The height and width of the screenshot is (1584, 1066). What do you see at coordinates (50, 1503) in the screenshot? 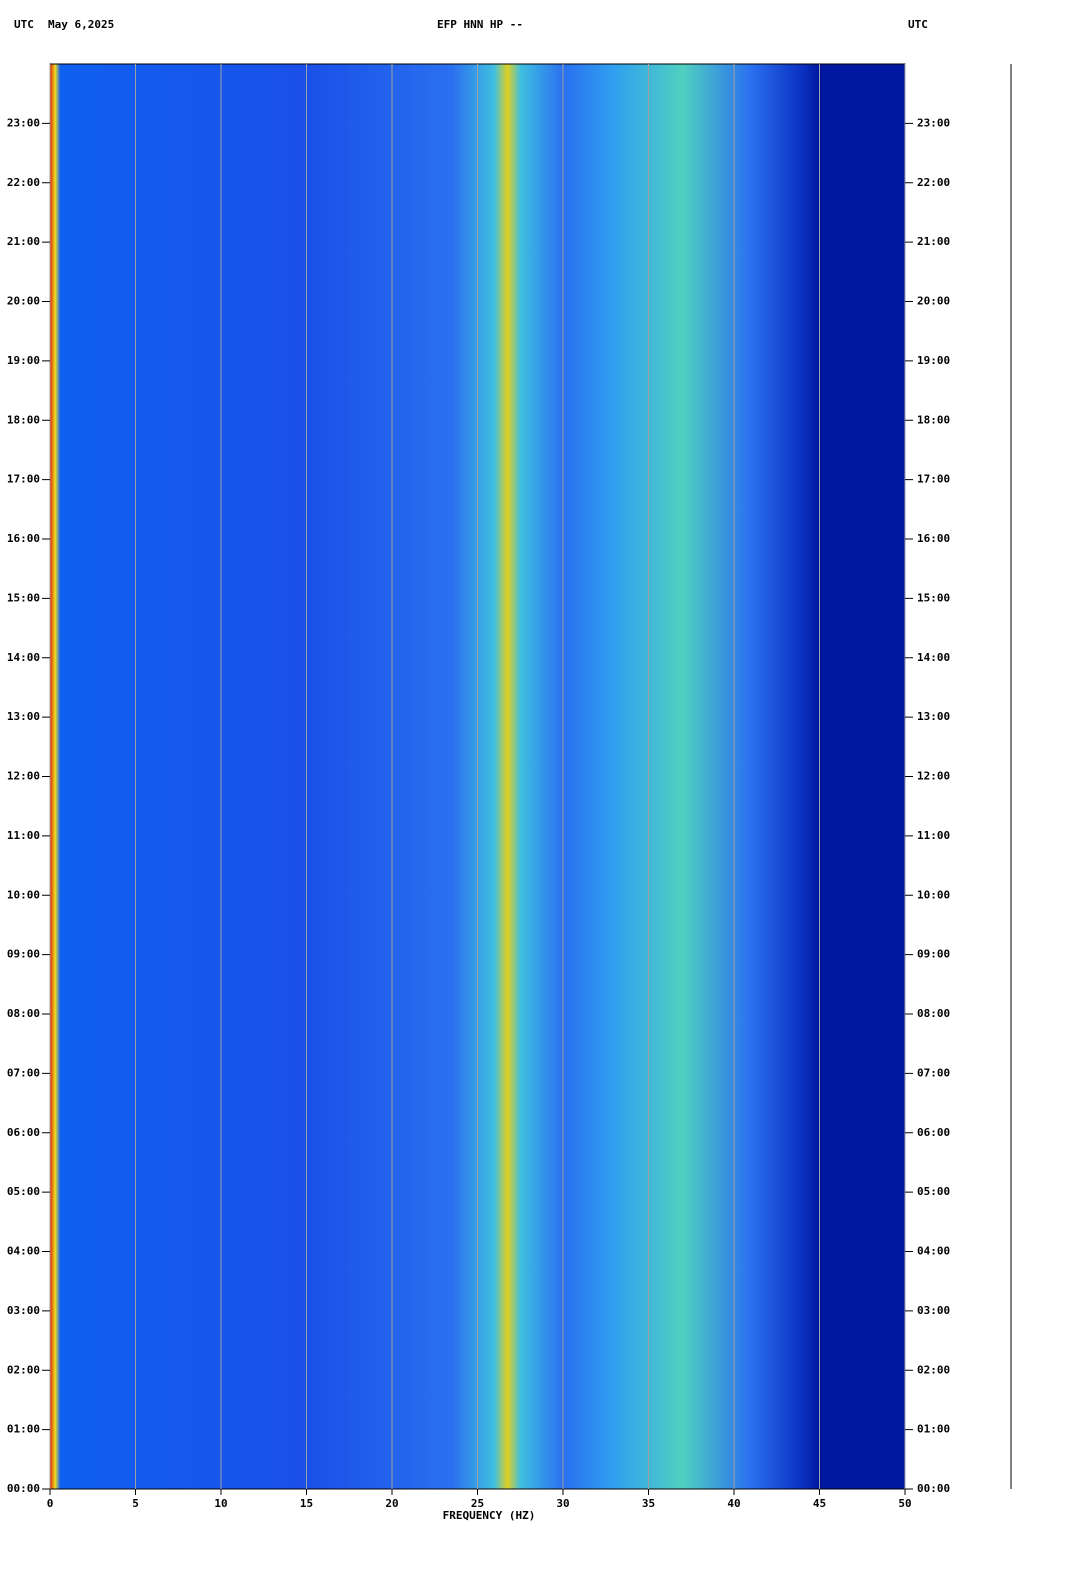
I see `x-tick-label: 0` at bounding box center [50, 1503].